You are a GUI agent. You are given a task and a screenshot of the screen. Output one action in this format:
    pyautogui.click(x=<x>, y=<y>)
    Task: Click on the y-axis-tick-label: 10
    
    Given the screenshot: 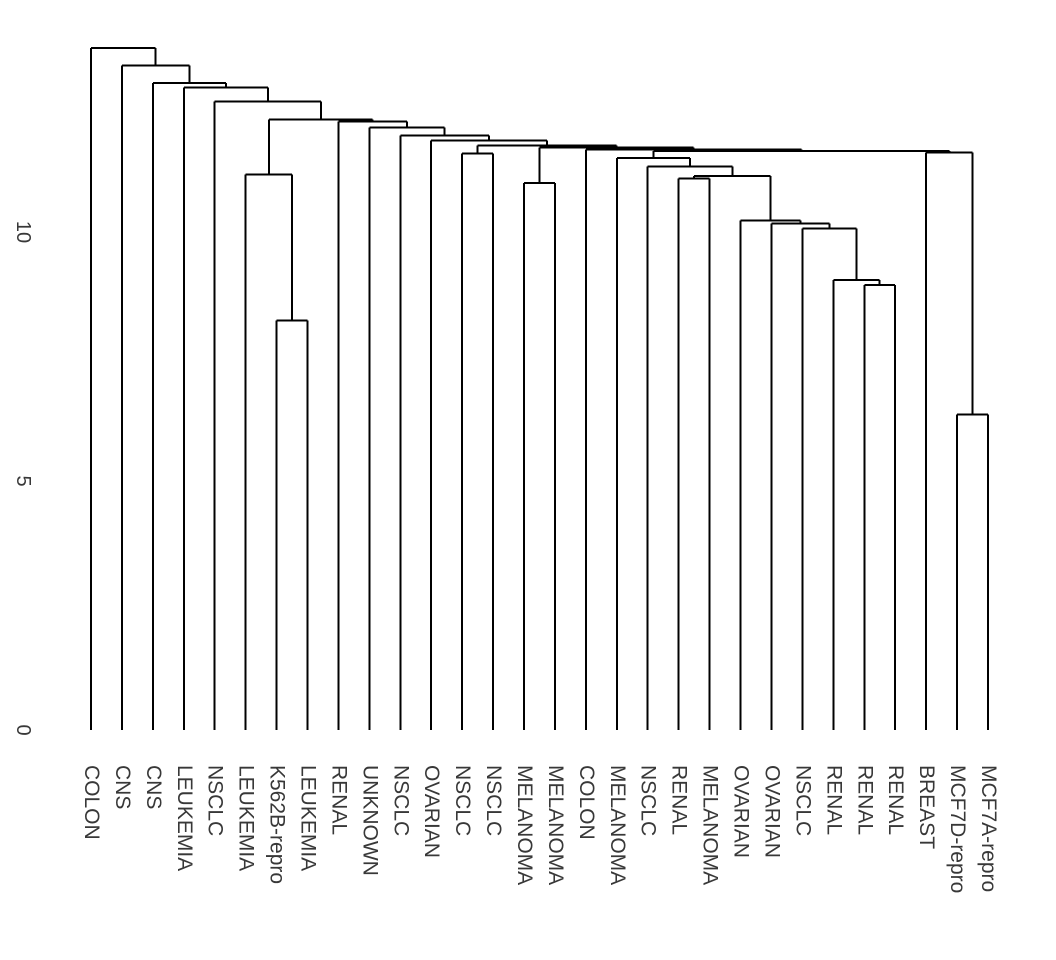 What is the action you would take?
    pyautogui.click(x=23, y=232)
    